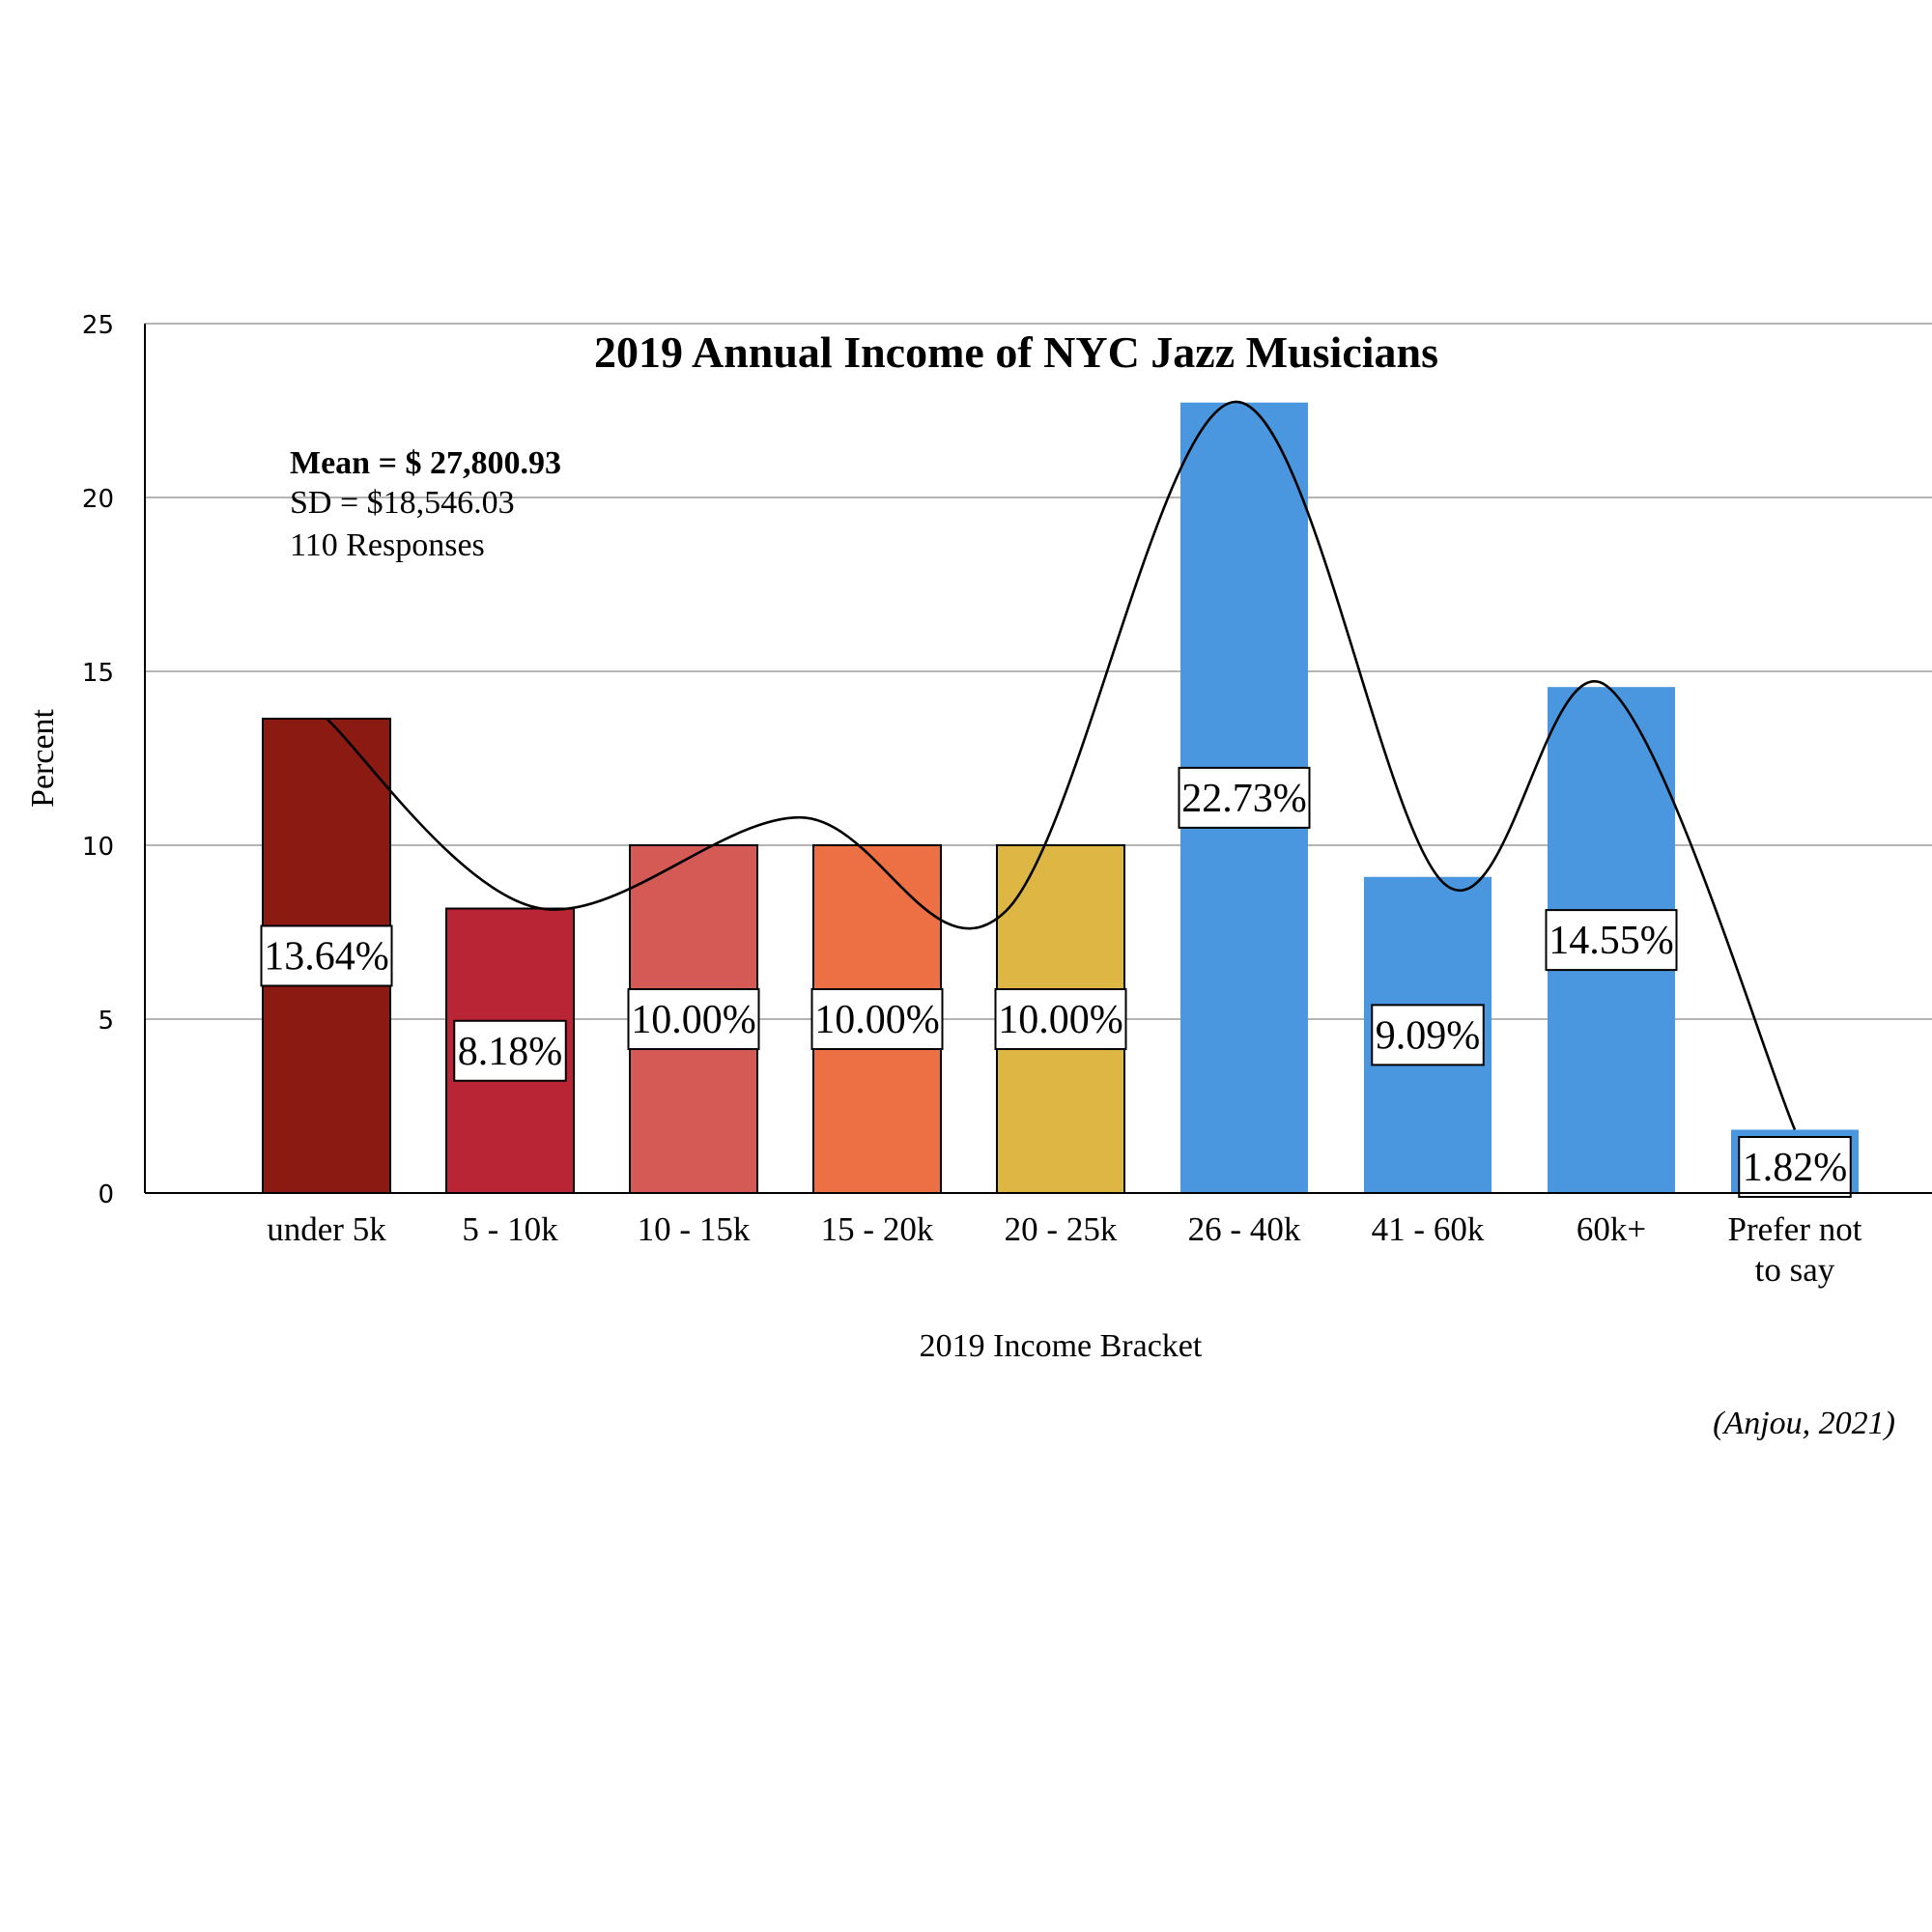  Describe the element at coordinates (1804, 1423) in the screenshot. I see `source-citation: (Anjou, 2021)` at that location.